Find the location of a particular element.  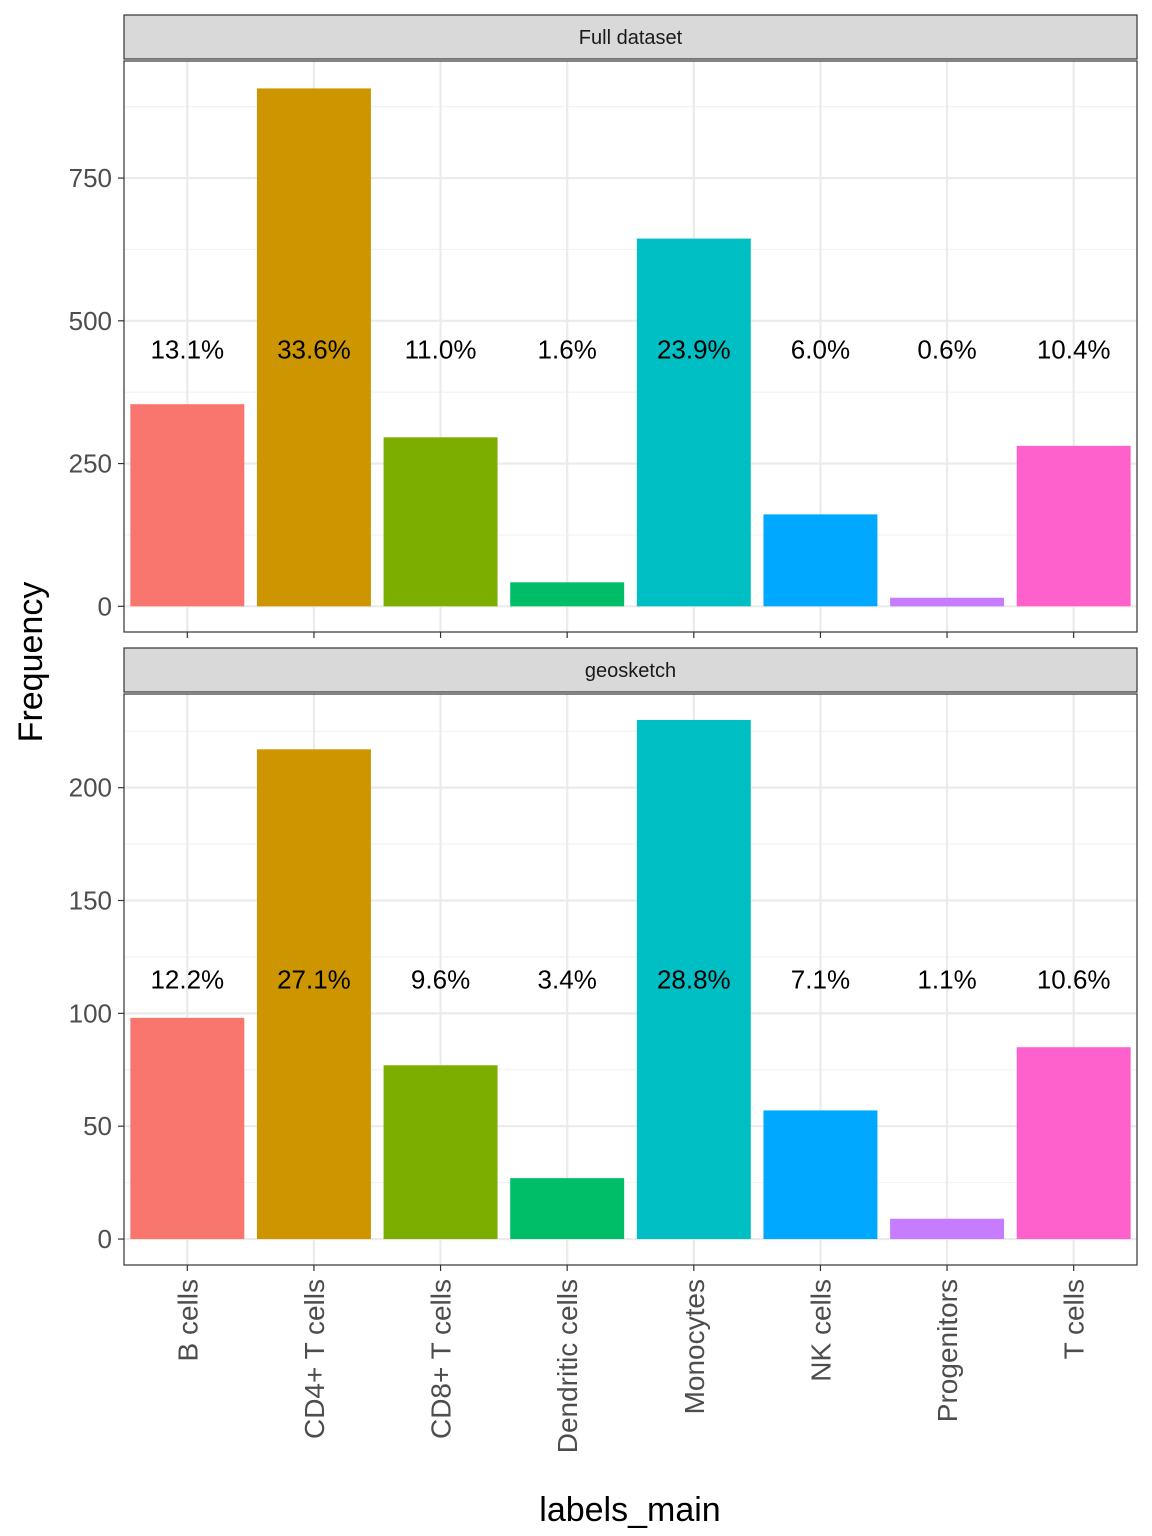

x-tick-label: Progenitors is located at coordinates (947, 1350).